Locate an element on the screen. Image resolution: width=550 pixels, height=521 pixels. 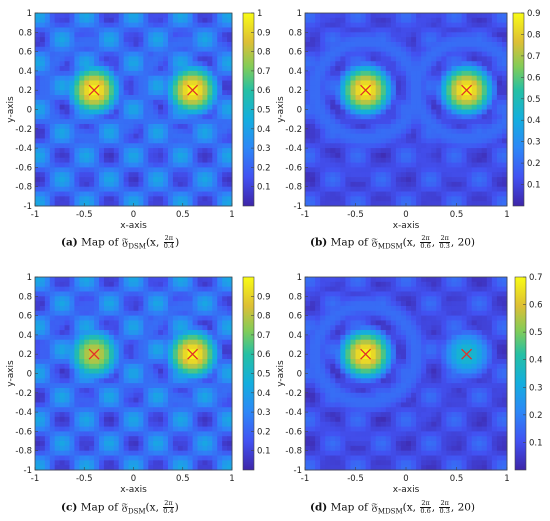
source-marker is located at coordinates (94, 354).